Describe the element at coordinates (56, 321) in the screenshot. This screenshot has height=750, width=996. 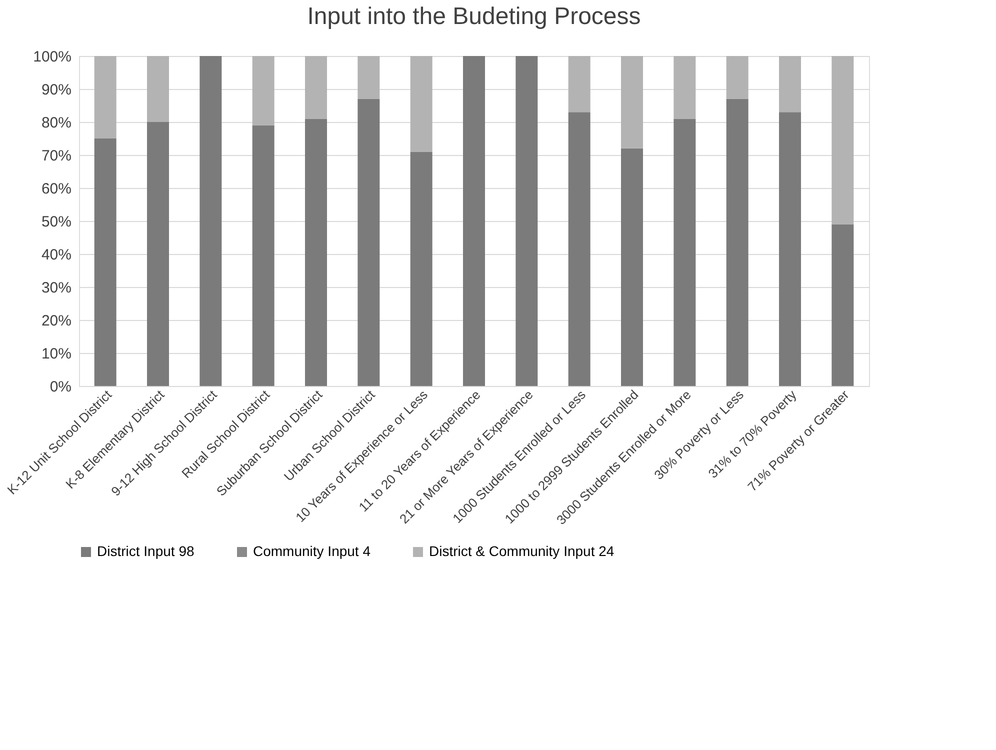
I see `y-tick-label: 20%` at that location.